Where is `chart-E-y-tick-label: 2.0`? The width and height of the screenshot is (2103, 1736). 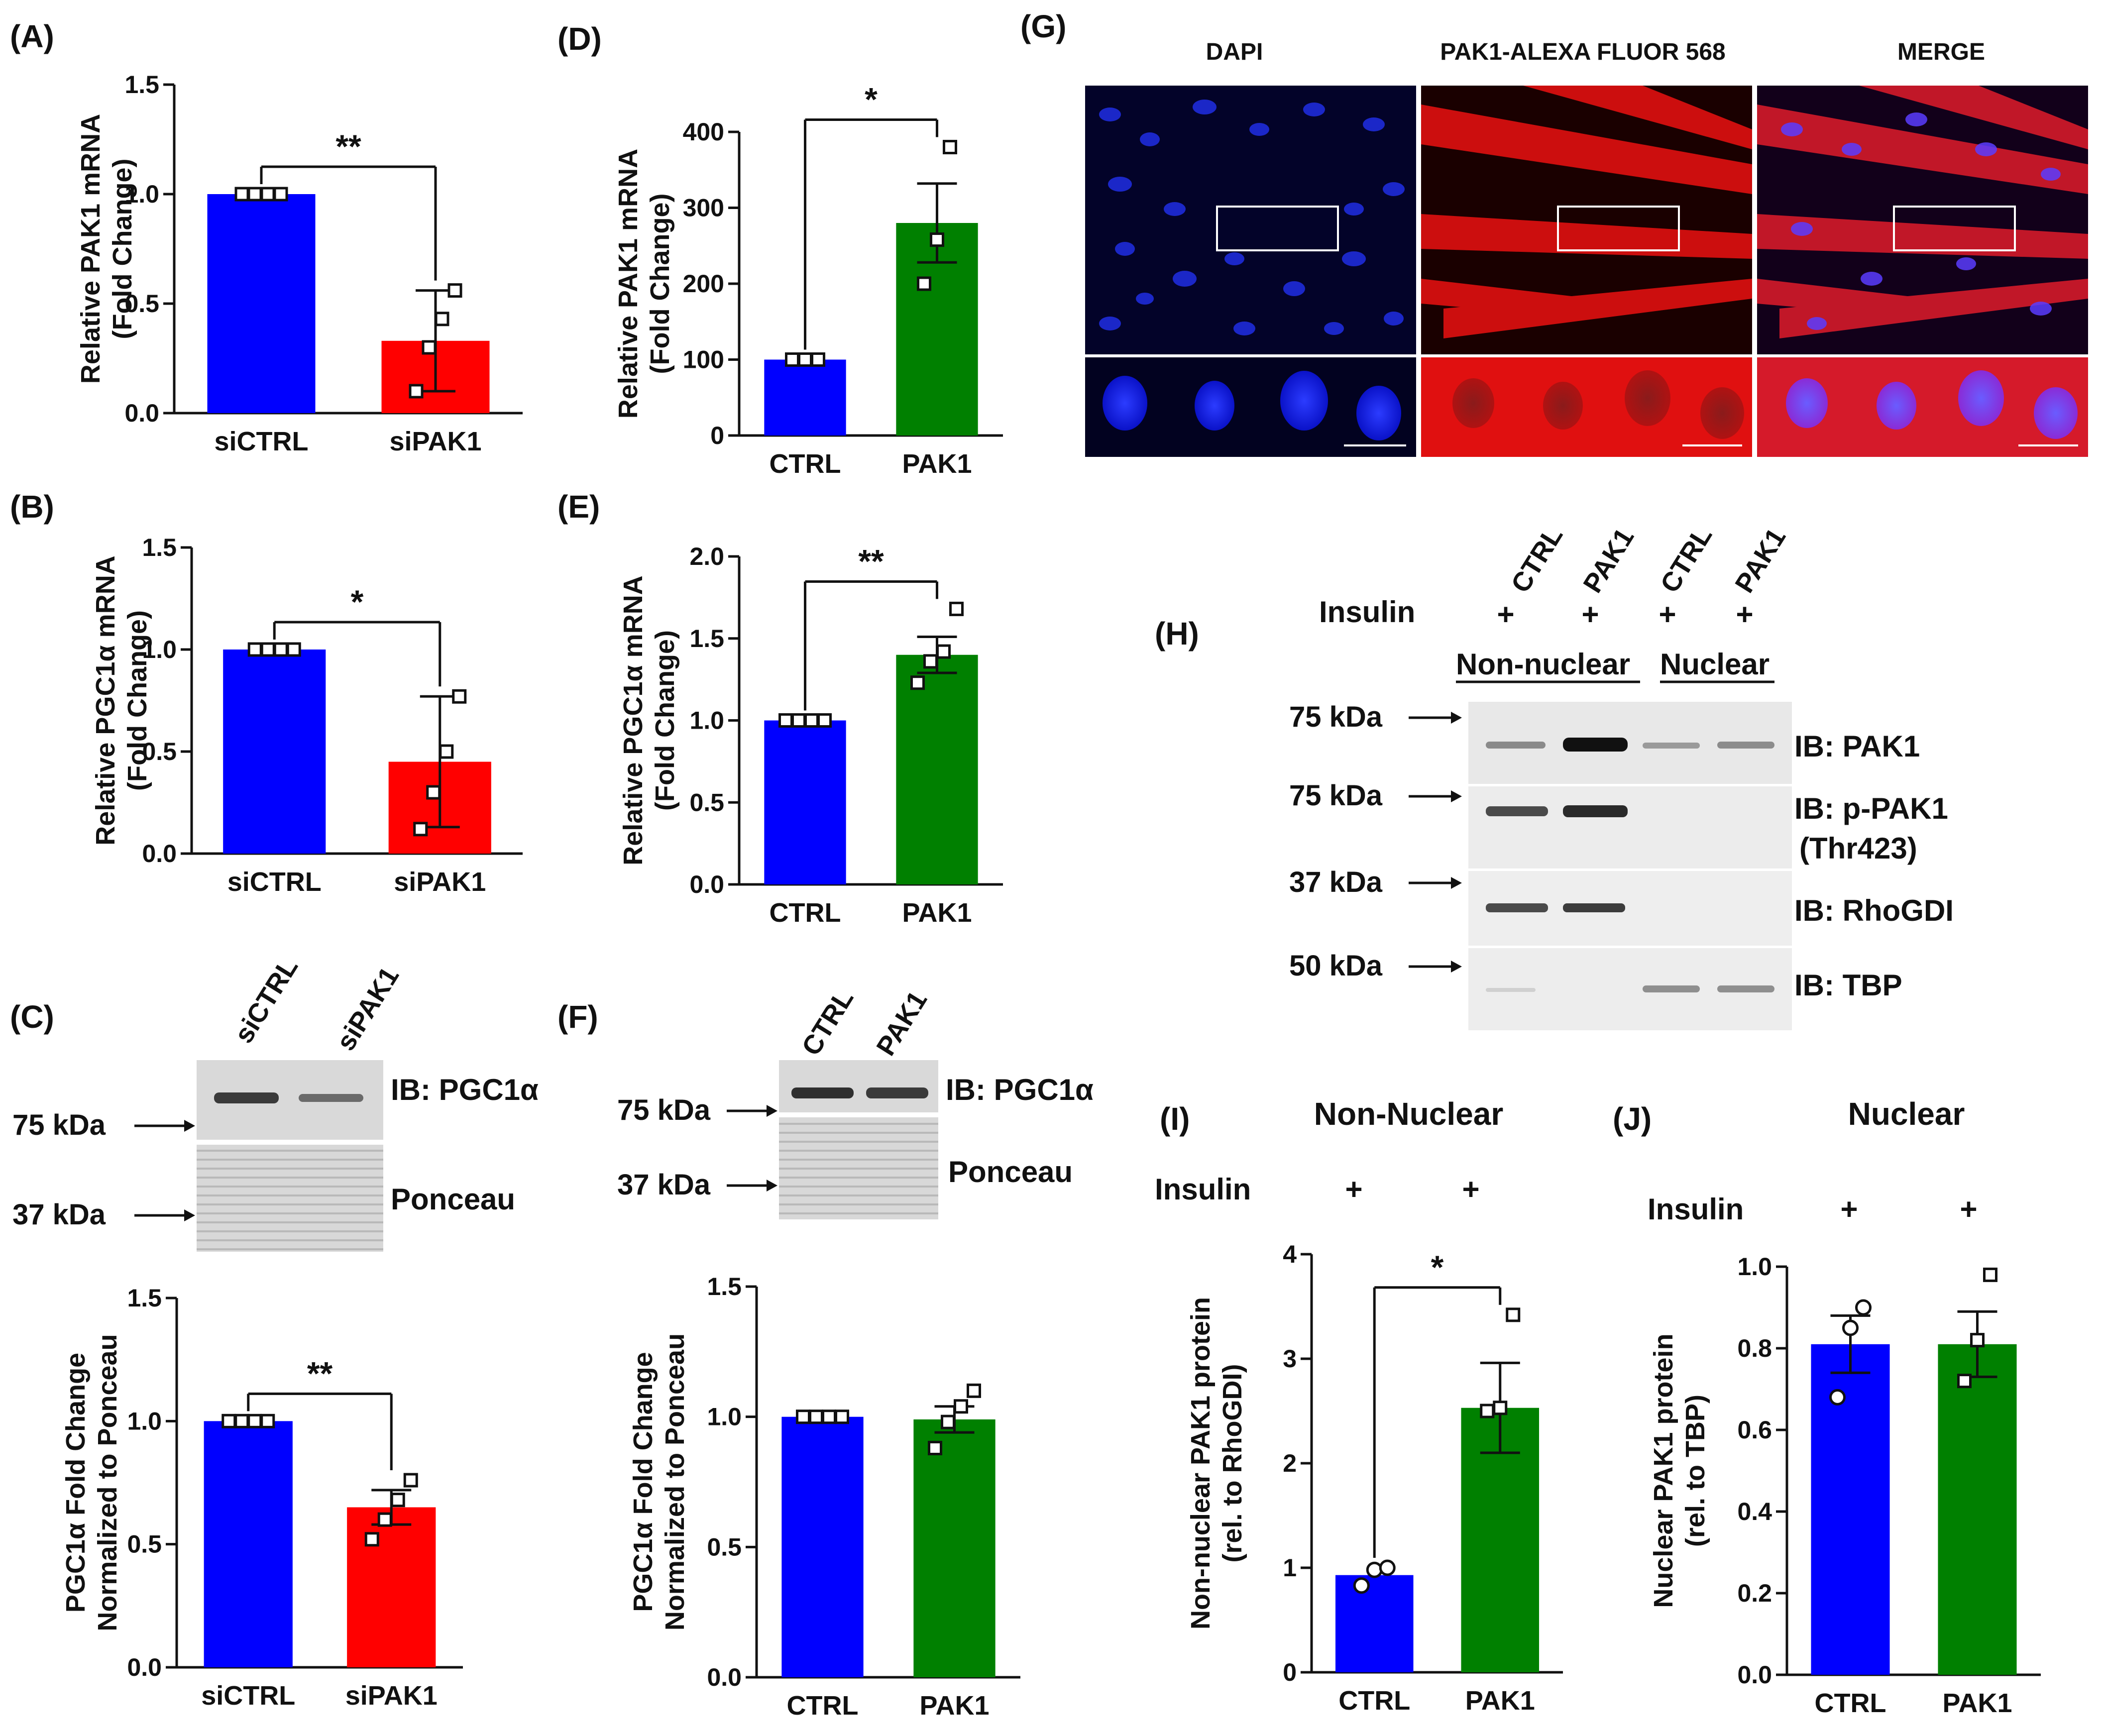
chart-E-y-tick-label: 2.0 is located at coordinates (706, 556).